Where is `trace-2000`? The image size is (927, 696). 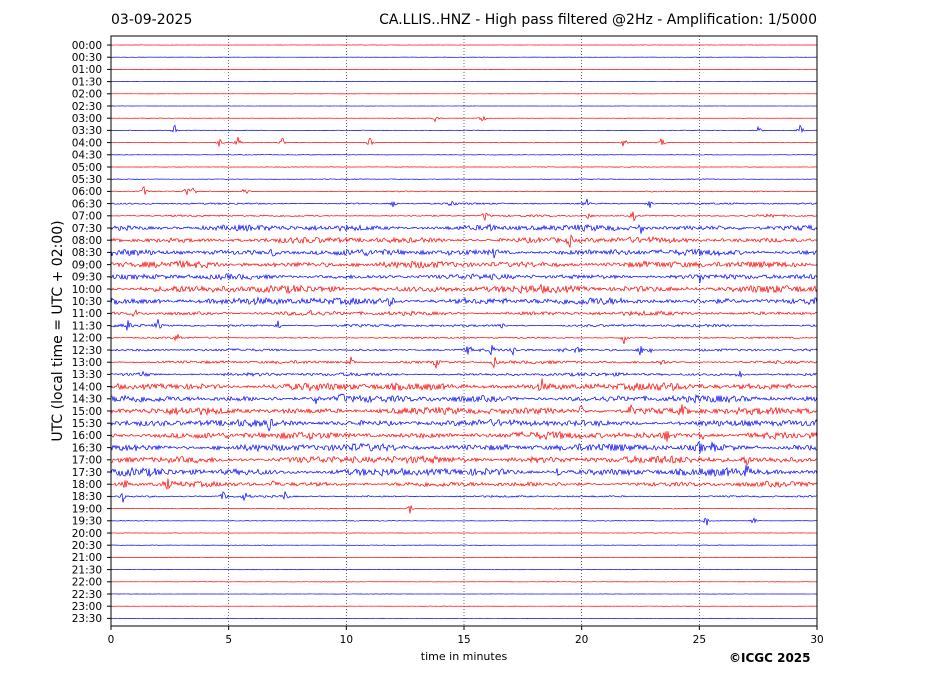
trace-2000 is located at coordinates (464, 533).